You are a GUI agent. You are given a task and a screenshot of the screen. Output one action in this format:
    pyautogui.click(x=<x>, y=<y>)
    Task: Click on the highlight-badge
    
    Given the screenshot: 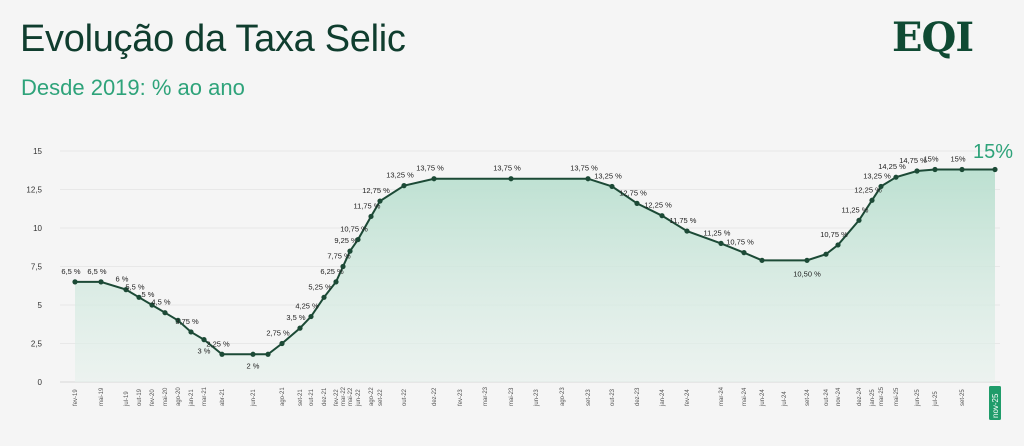 What is the action you would take?
    pyautogui.click(x=995, y=403)
    